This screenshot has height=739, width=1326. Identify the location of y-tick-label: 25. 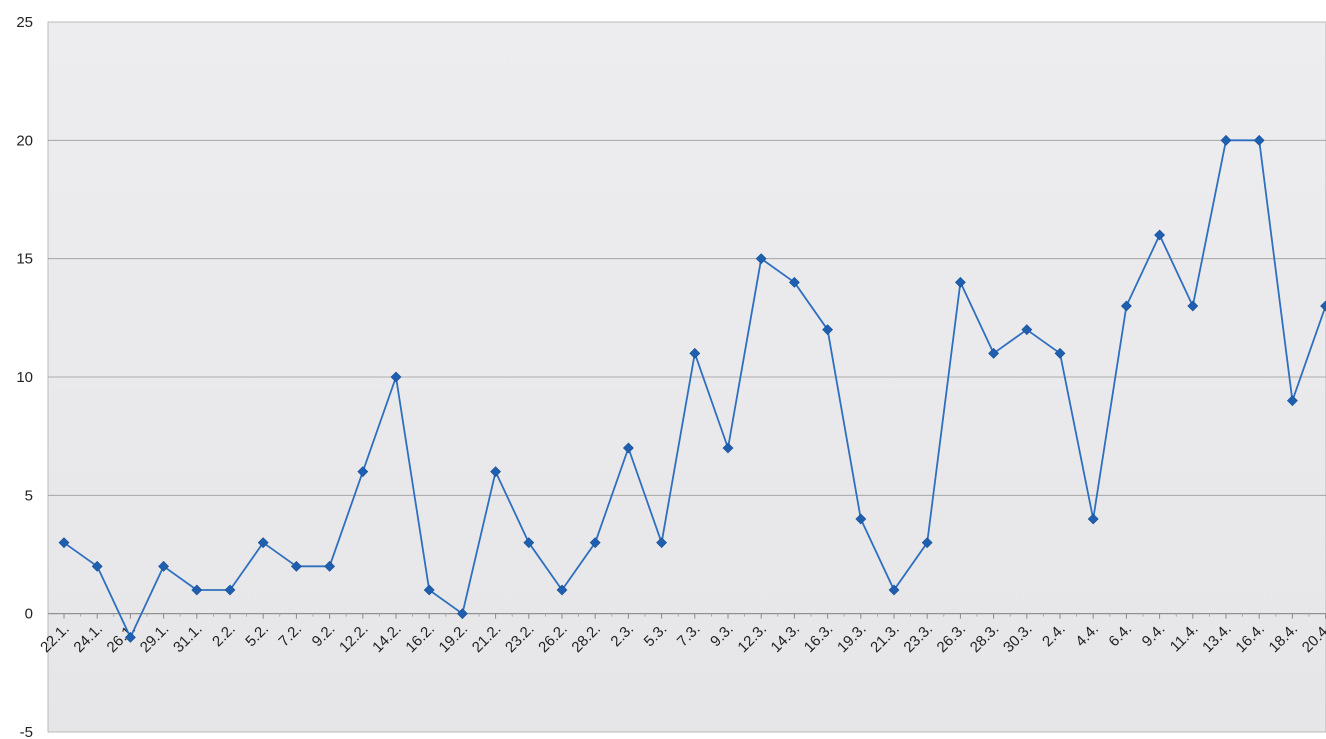
(24, 22).